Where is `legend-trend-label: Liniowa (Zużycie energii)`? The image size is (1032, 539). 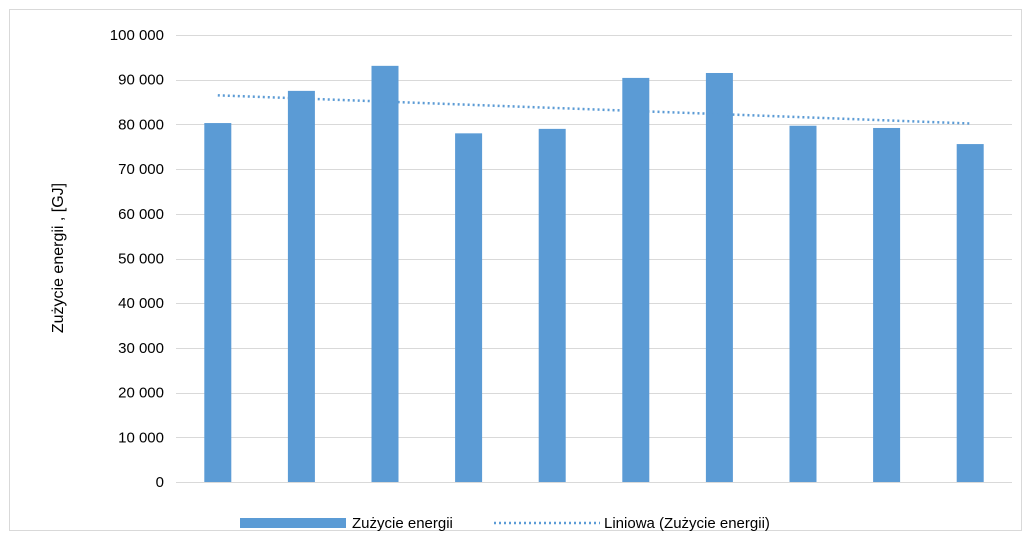
legend-trend-label: Liniowa (Zużycie energii) is located at coordinates (687, 523).